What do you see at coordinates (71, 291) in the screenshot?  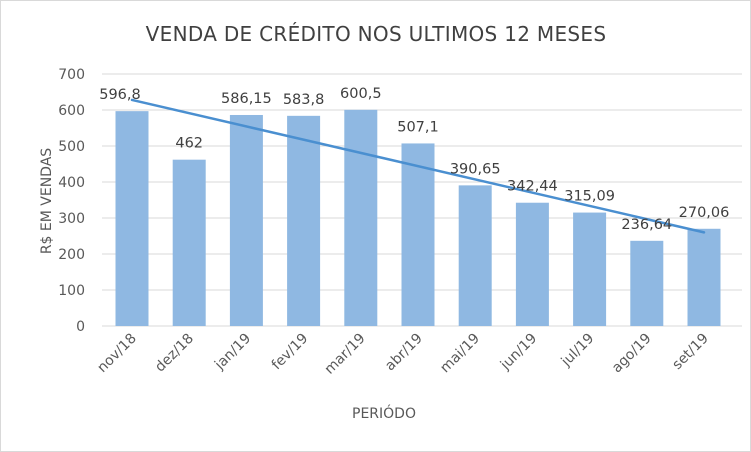 I see `y-tick-label: 100` at bounding box center [71, 291].